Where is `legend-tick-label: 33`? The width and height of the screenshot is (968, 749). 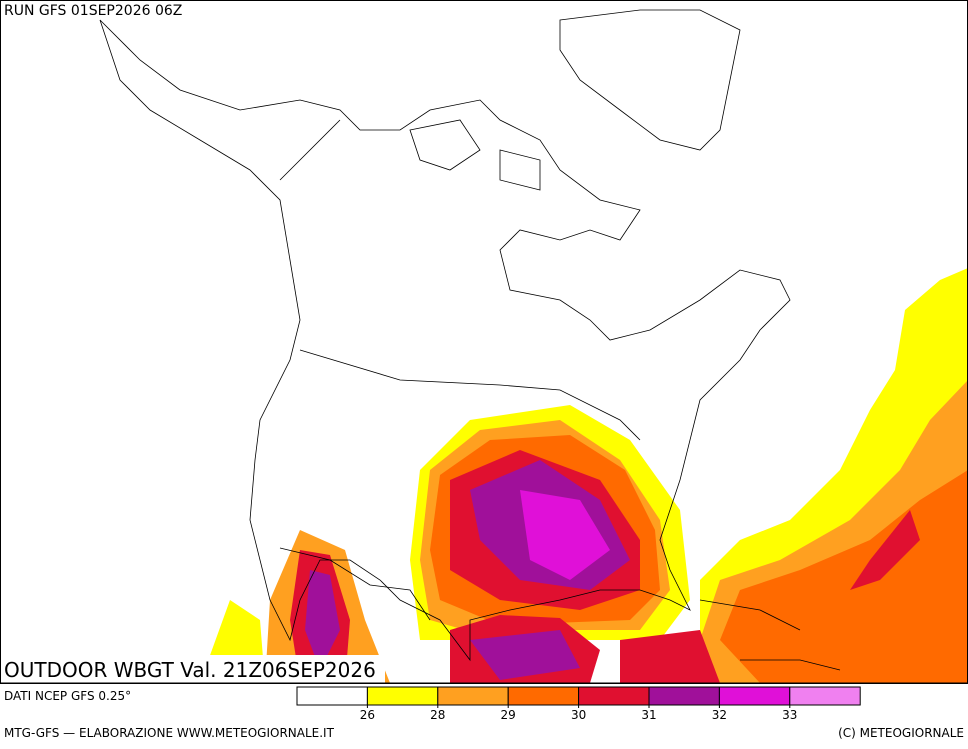
legend-tick-label: 33 is located at coordinates (789, 715).